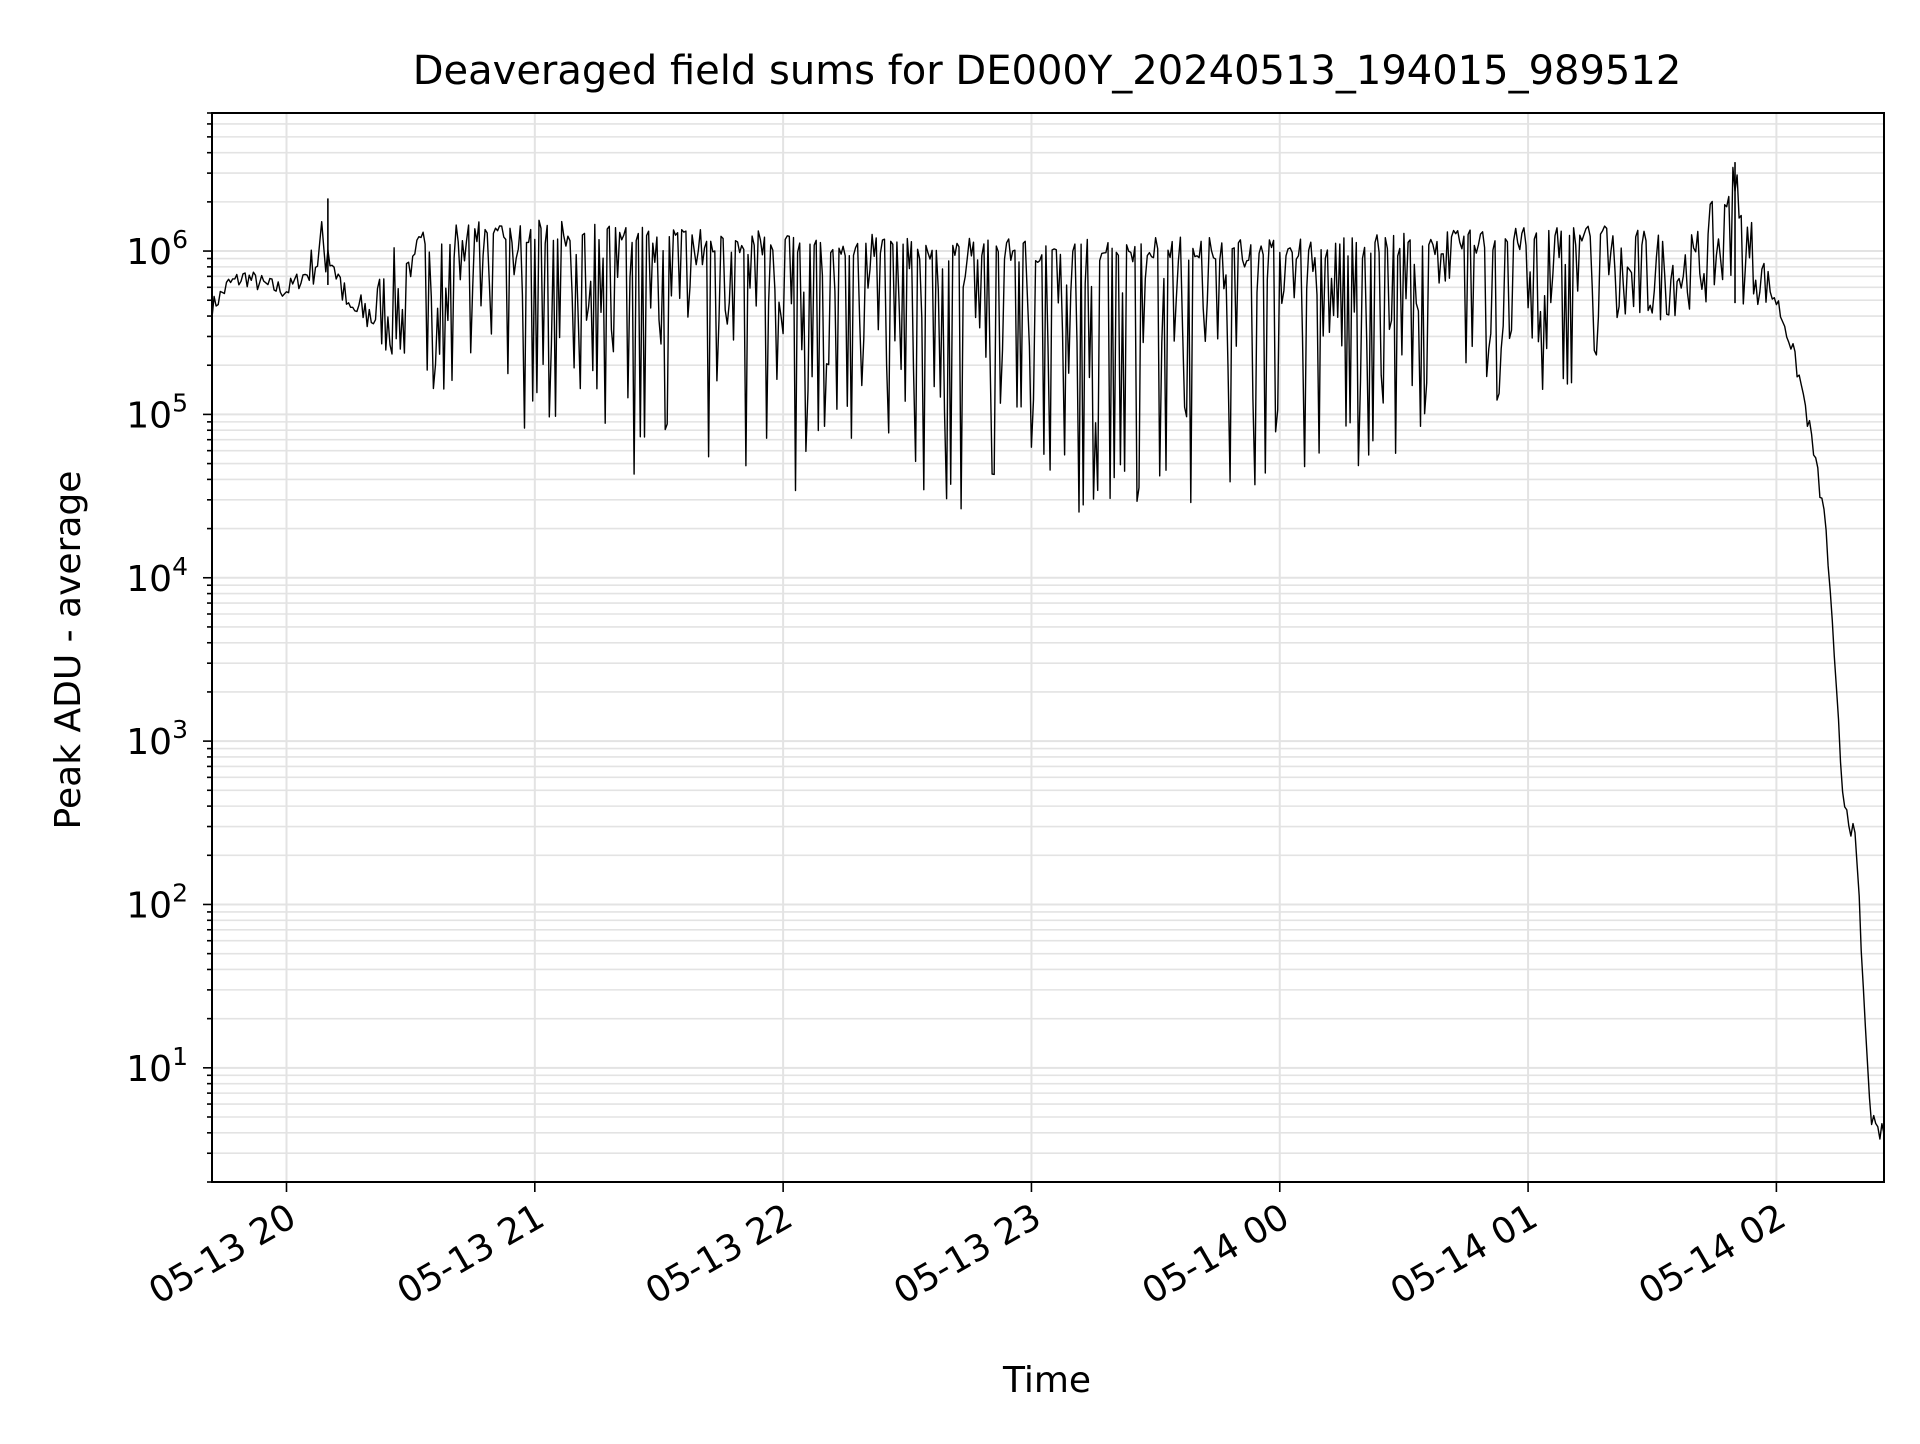  Describe the element at coordinates (157, 739) in the screenshot. I see `y-tick-label: 10³` at that location.